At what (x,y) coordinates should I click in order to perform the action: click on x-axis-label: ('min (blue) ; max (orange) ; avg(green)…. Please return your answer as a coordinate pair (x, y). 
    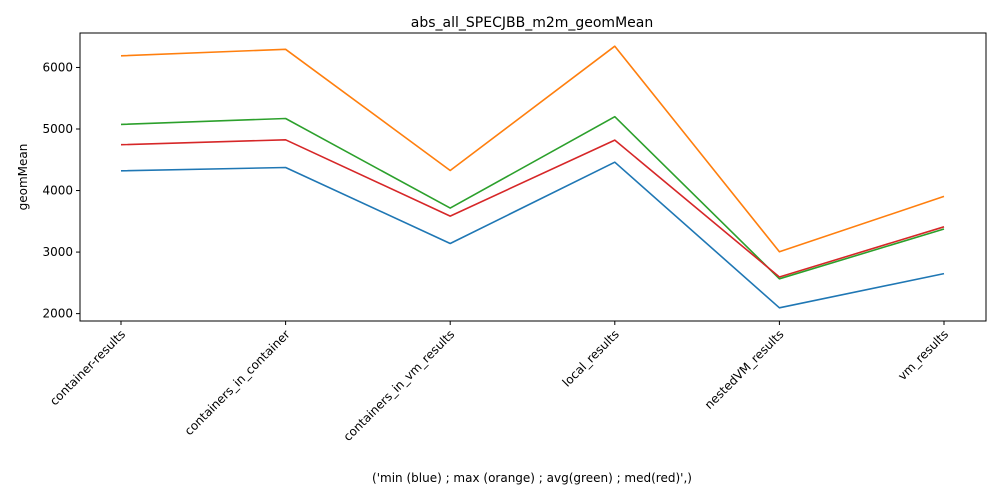
    Looking at the image, I should click on (532, 478).